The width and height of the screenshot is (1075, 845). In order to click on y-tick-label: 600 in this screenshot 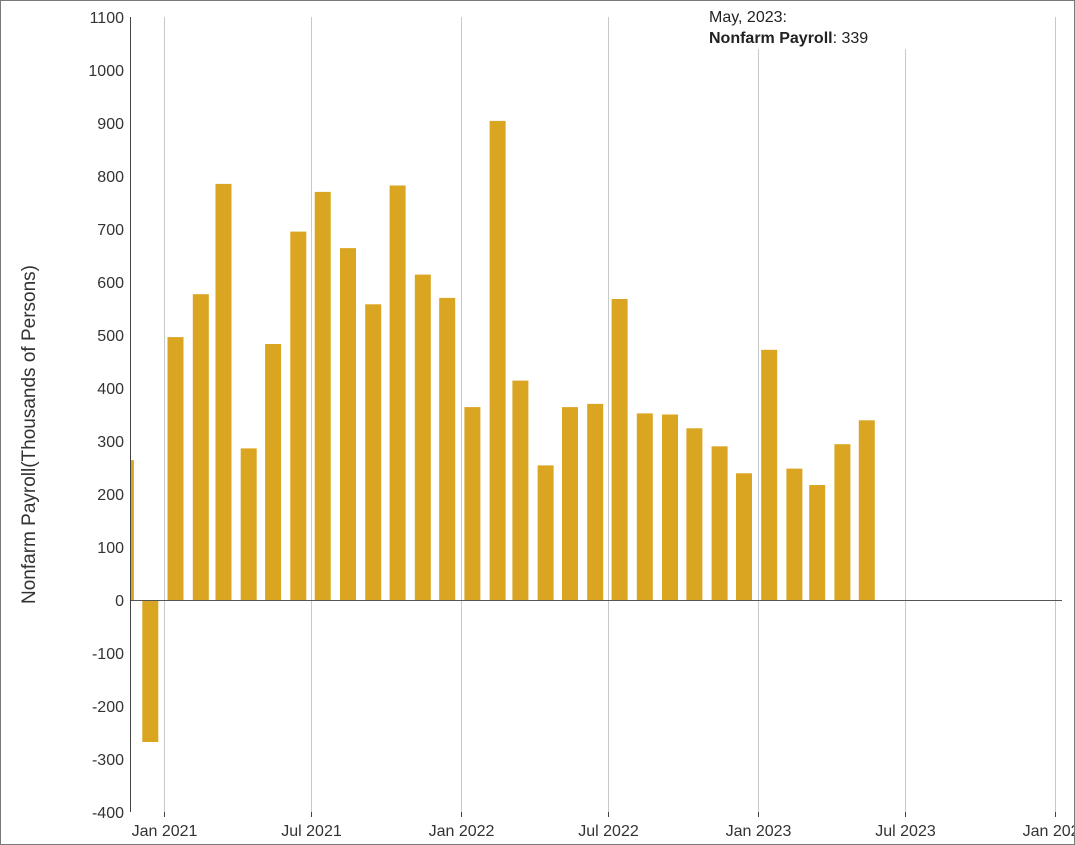, I will do `click(110, 283)`.